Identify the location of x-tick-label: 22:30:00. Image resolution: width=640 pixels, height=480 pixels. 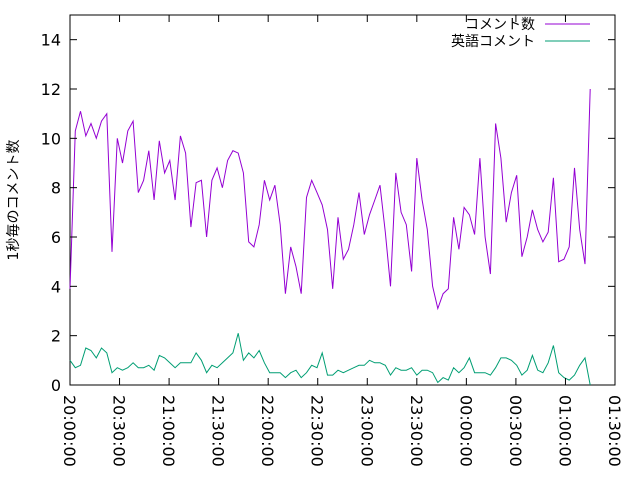
(317, 431).